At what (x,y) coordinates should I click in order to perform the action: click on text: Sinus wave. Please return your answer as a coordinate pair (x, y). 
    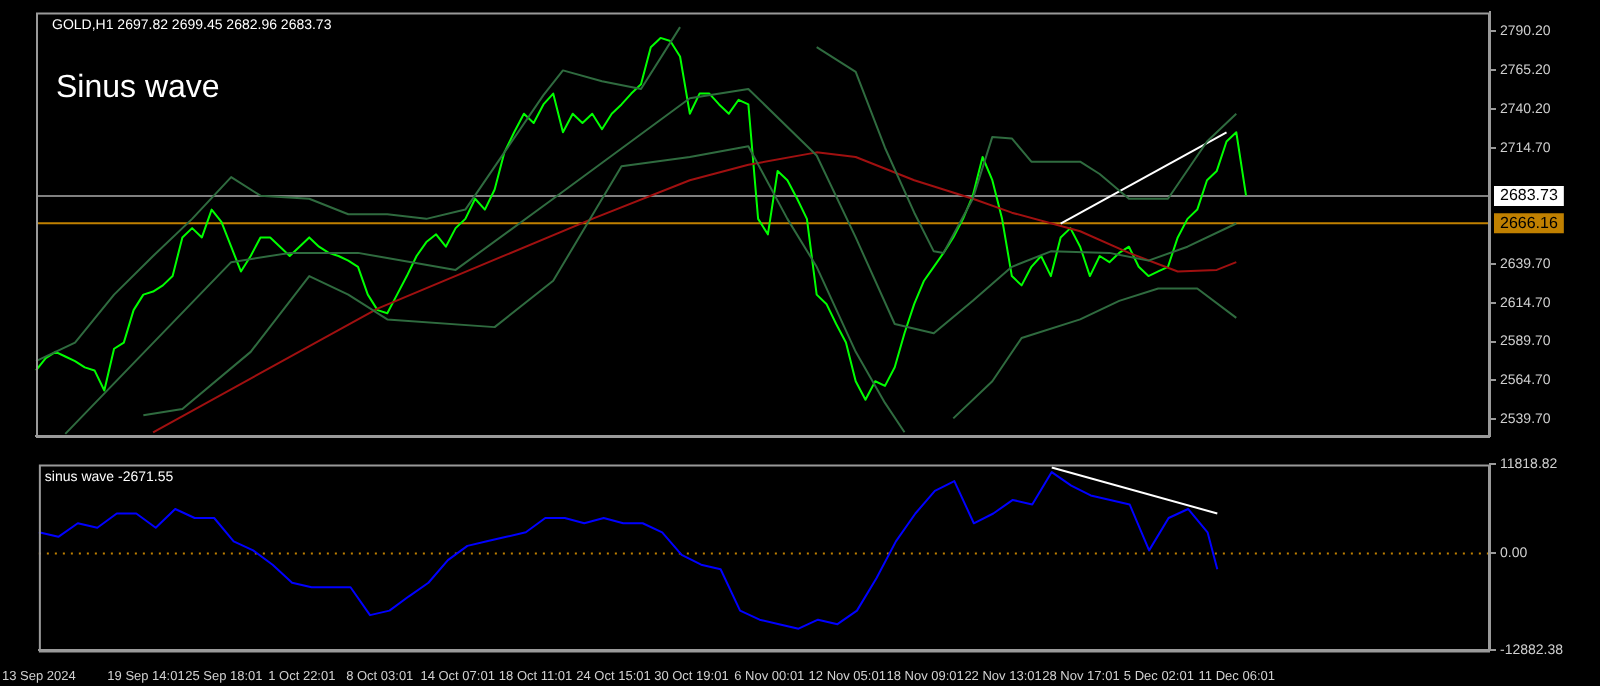
    Looking at the image, I should click on (138, 88).